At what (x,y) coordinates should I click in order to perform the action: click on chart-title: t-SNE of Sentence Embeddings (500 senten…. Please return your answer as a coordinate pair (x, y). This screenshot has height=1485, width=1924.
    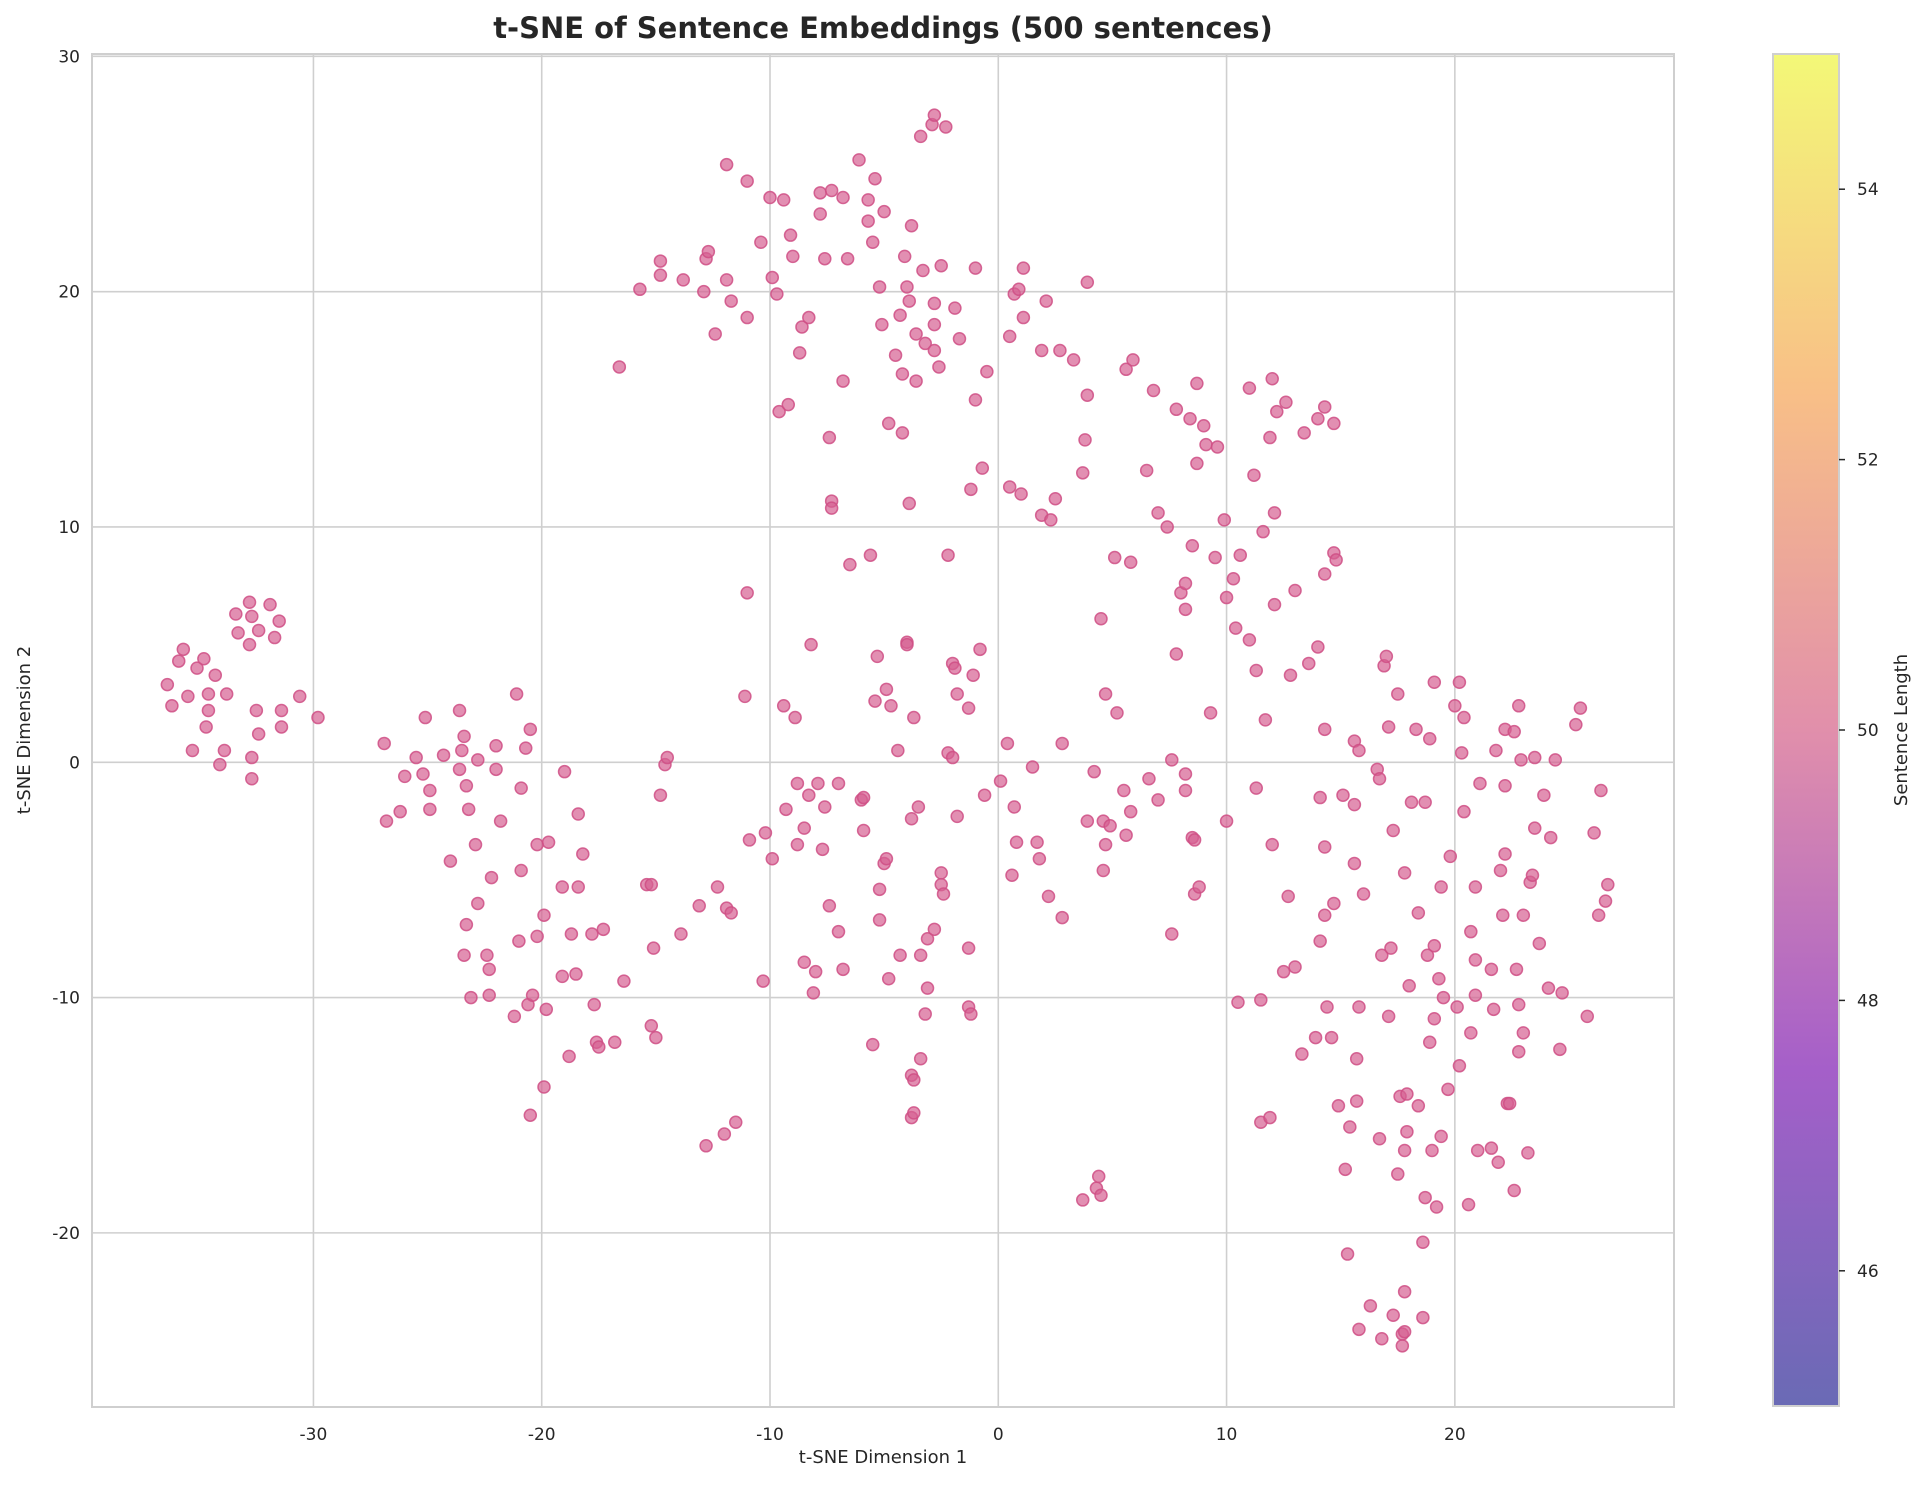
    Looking at the image, I should click on (883, 28).